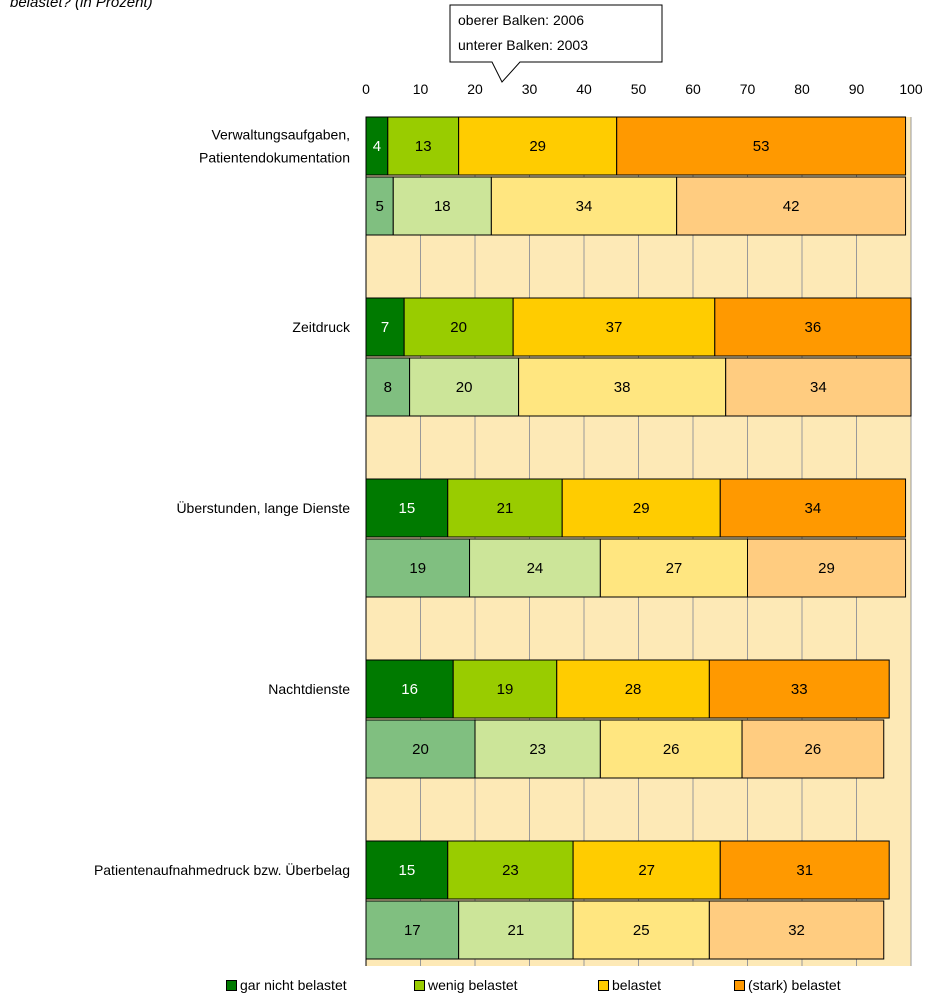 The width and height of the screenshot is (940, 1000). I want to click on bar-value-label: 25, so click(641, 930).